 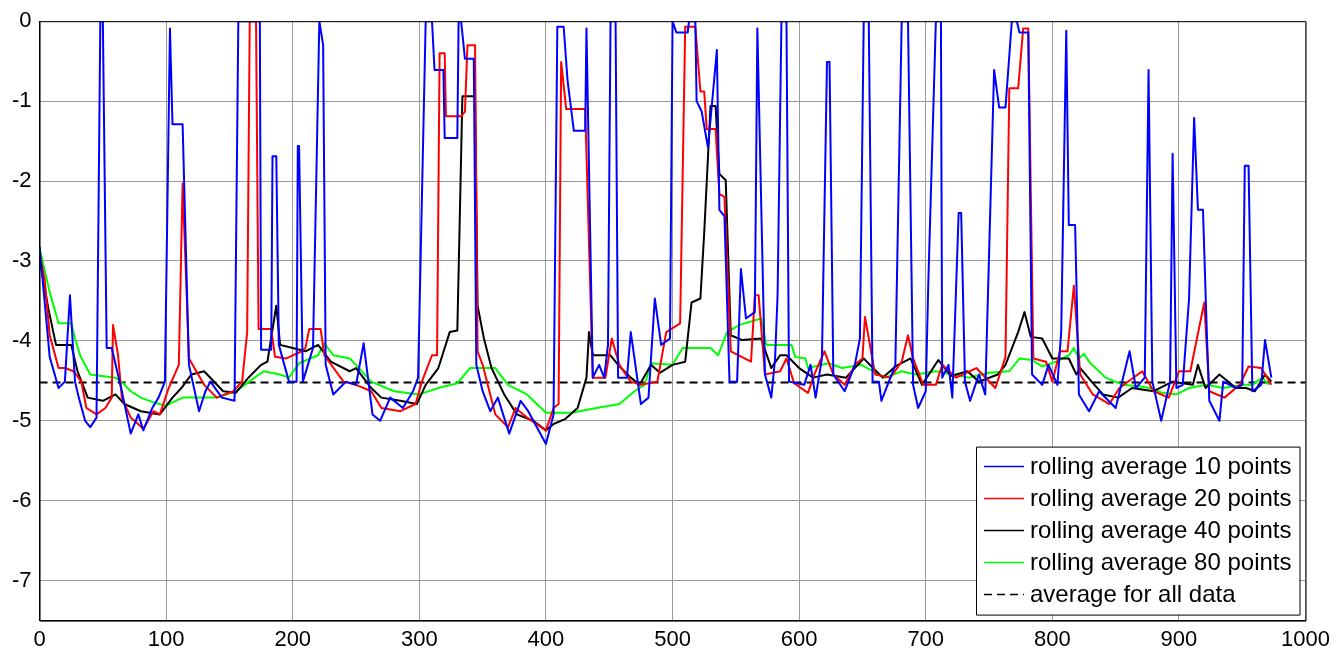 What do you see at coordinates (1161, 562) in the screenshot?
I see `legend-label: rolling average 80 points` at bounding box center [1161, 562].